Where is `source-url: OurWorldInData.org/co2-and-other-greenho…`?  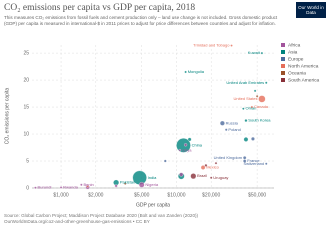 source-url: OurWorldInData.org/co2-and-other-greenho… is located at coordinates (77, 221).